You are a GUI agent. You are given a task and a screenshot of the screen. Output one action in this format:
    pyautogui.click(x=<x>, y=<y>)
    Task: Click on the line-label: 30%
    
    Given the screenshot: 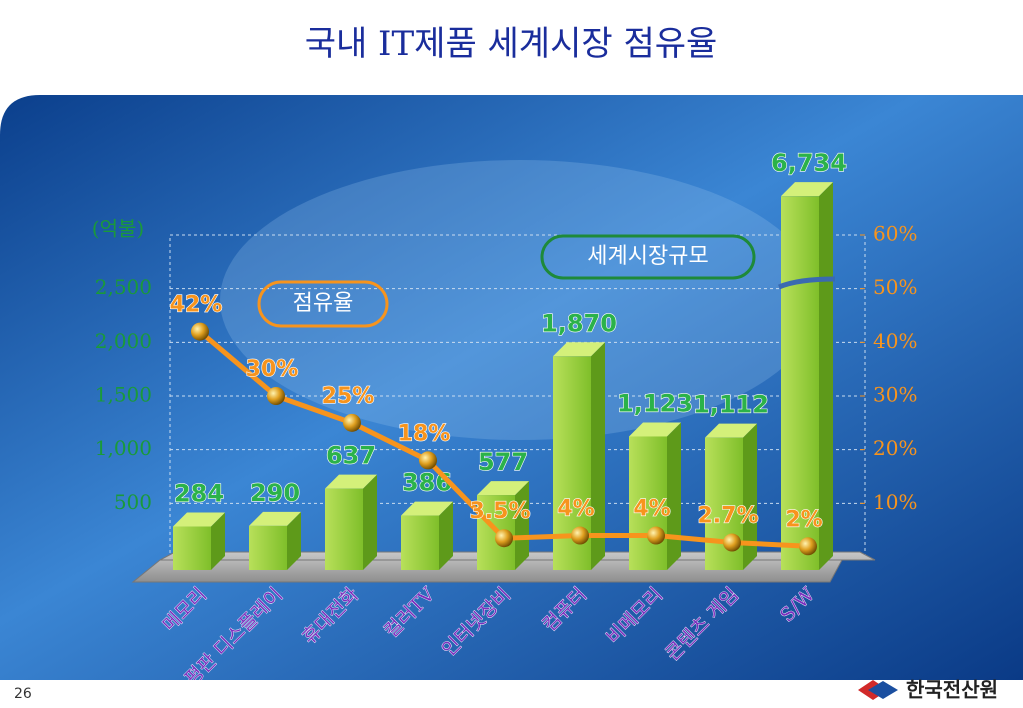 What is the action you would take?
    pyautogui.click(x=272, y=369)
    